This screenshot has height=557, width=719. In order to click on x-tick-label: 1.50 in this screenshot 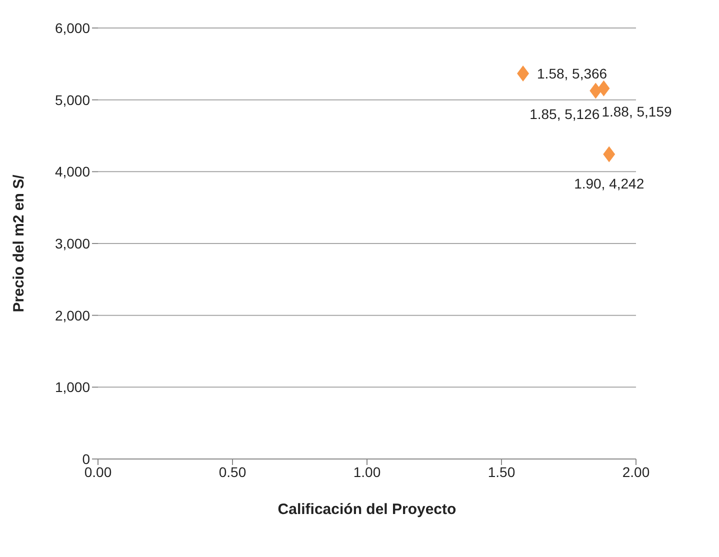, I will do `click(502, 472)`.